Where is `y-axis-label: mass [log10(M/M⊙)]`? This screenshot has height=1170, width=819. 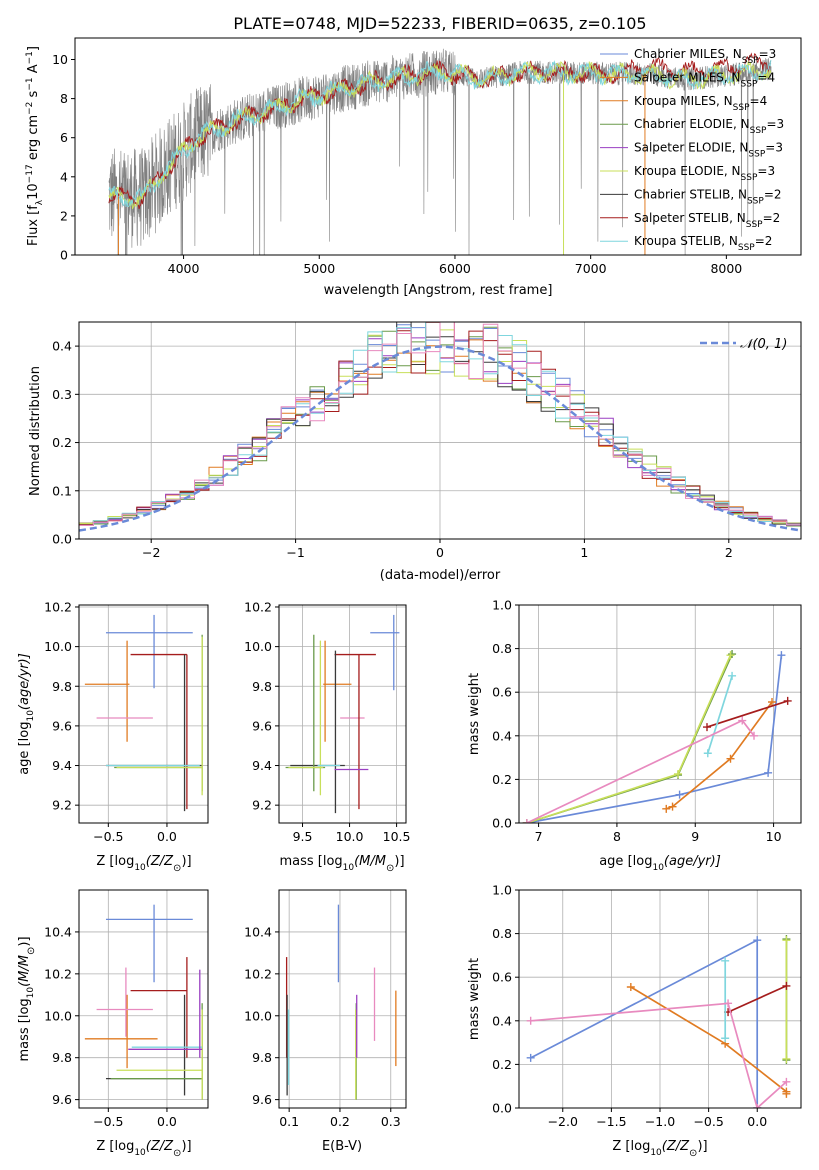
y-axis-label: mass [log10(M/M⊙)] is located at coordinates (27, 998).